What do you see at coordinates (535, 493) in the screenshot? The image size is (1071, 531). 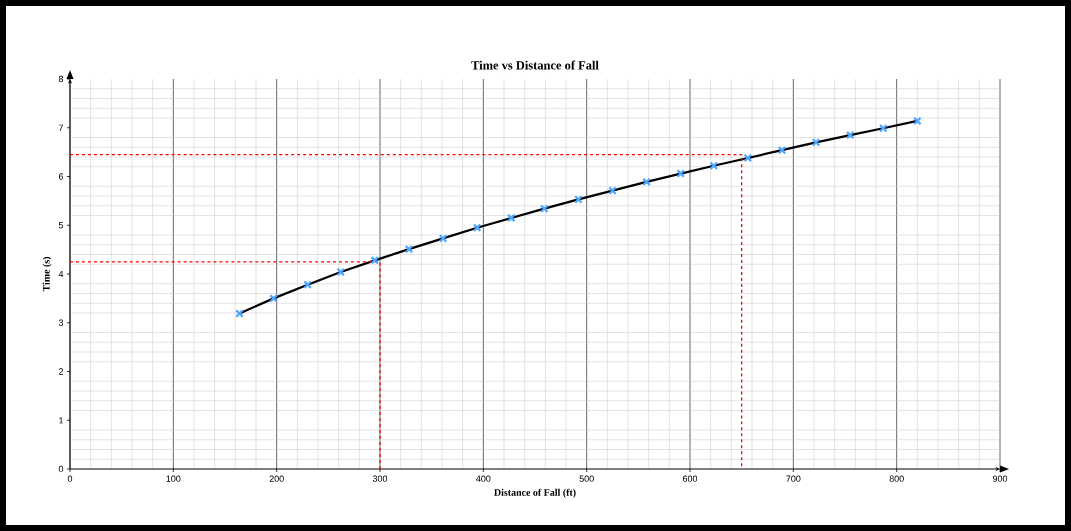 I see `x-axis-title: Distance of Fall (ft)` at bounding box center [535, 493].